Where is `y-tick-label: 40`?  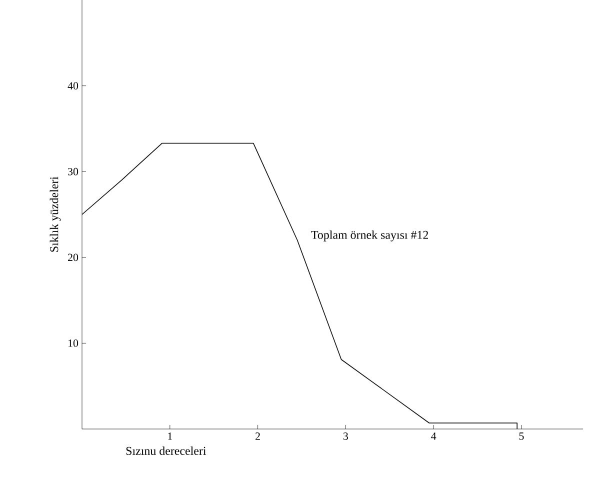 y-tick-label: 40 is located at coordinates (73, 86).